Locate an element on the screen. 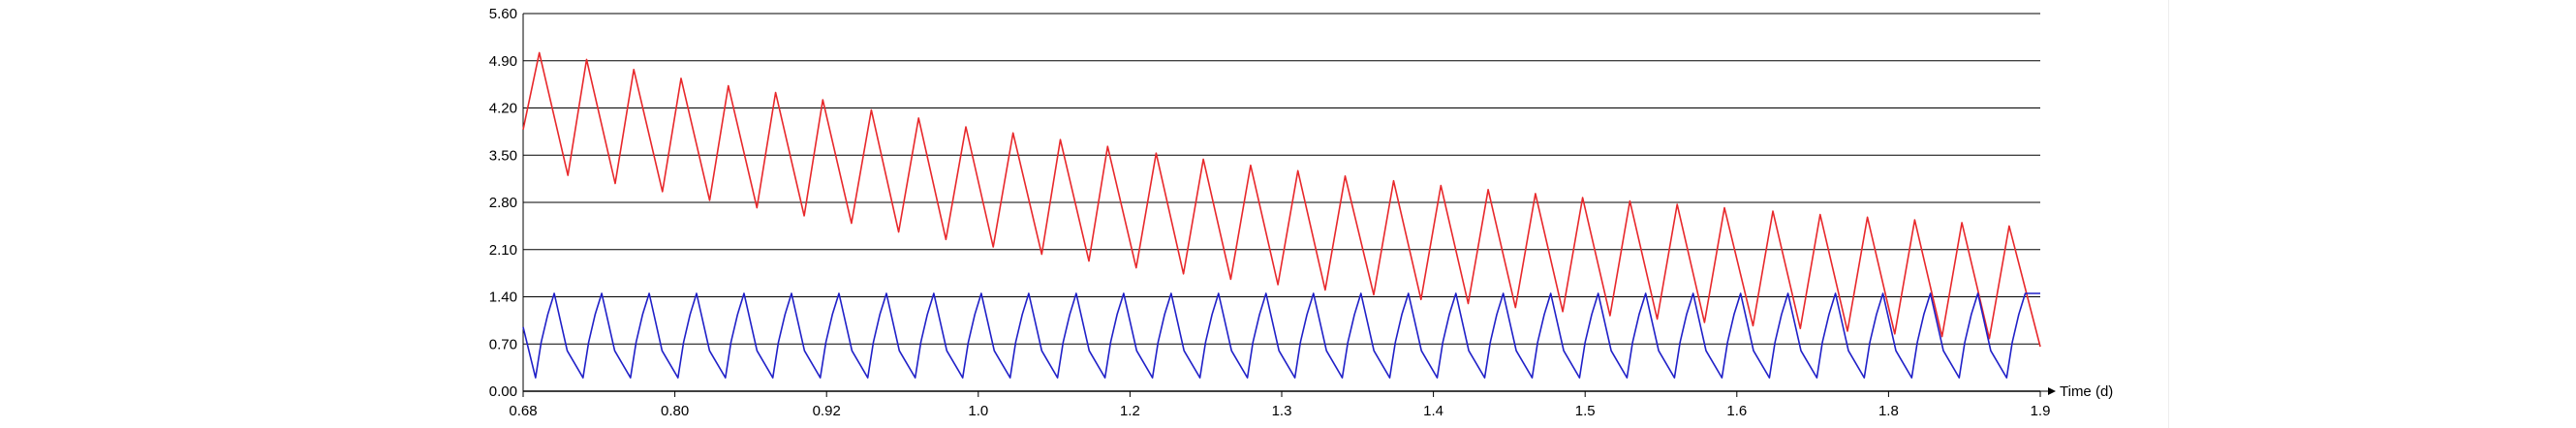 Image resolution: width=2576 pixels, height=428 pixels. y-tick-label-3: 2.10 is located at coordinates (503, 250).